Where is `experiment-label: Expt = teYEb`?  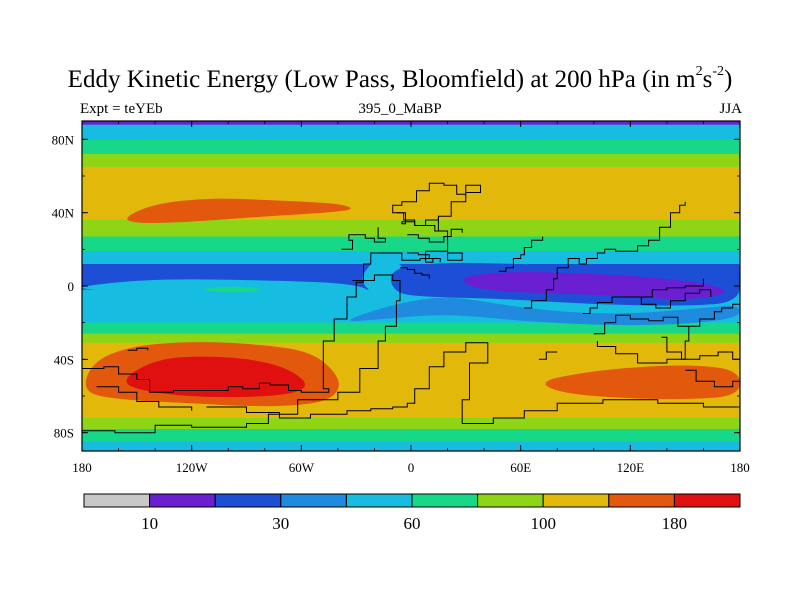 experiment-label: Expt = teYEb is located at coordinates (121, 109).